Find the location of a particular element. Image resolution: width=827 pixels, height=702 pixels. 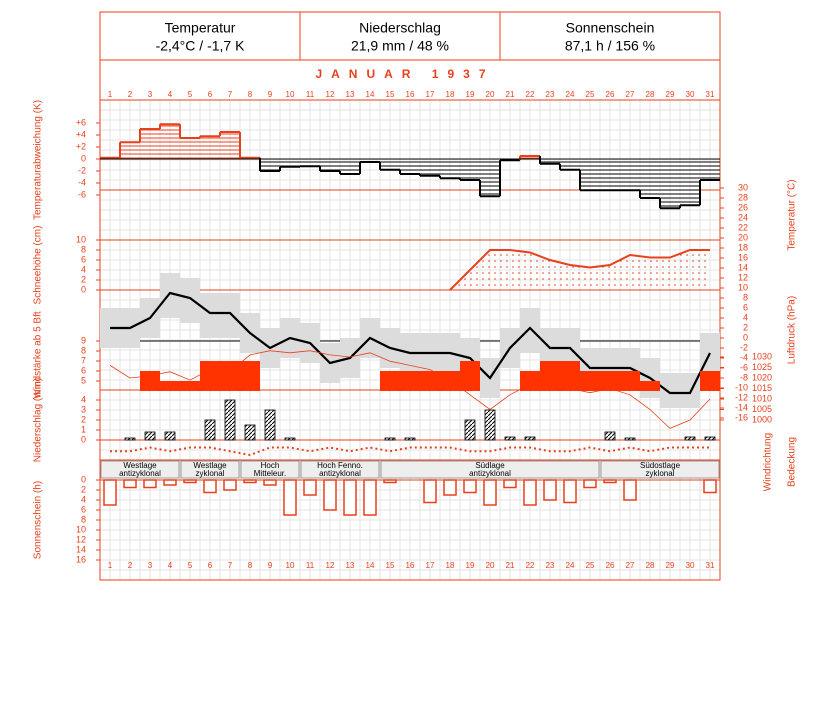

day-label: 5 is located at coordinates (190, 565).